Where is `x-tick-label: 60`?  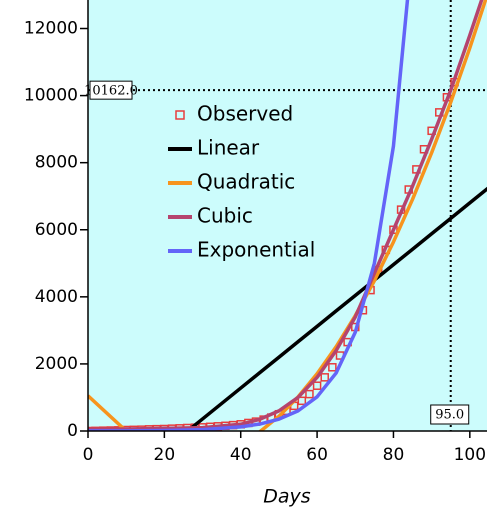 x-tick-label: 60 is located at coordinates (317, 455).